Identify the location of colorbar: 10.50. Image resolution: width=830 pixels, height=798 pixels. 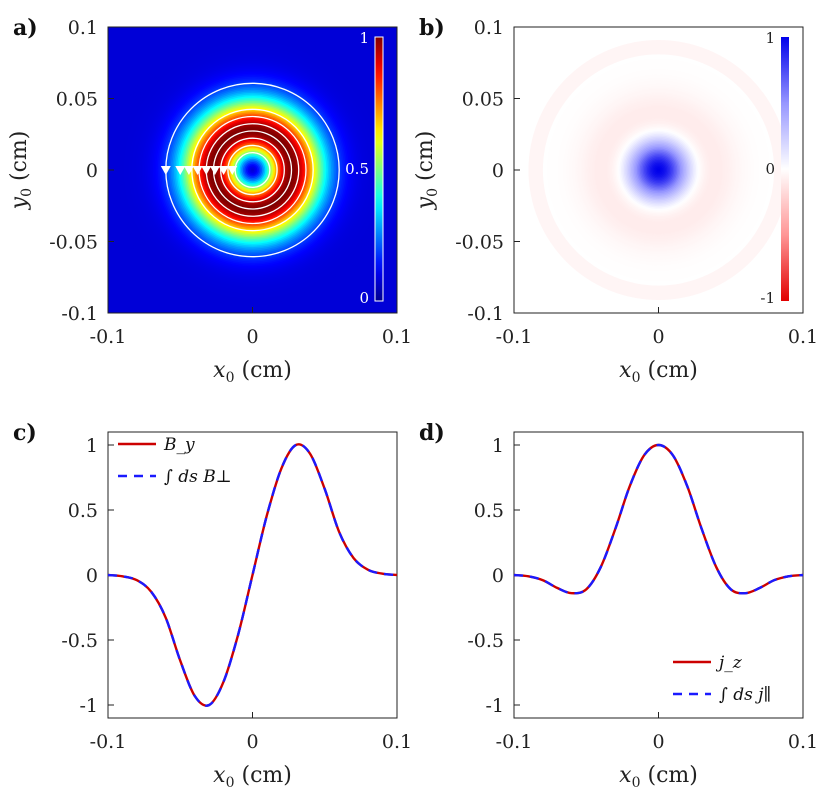
(364, 168).